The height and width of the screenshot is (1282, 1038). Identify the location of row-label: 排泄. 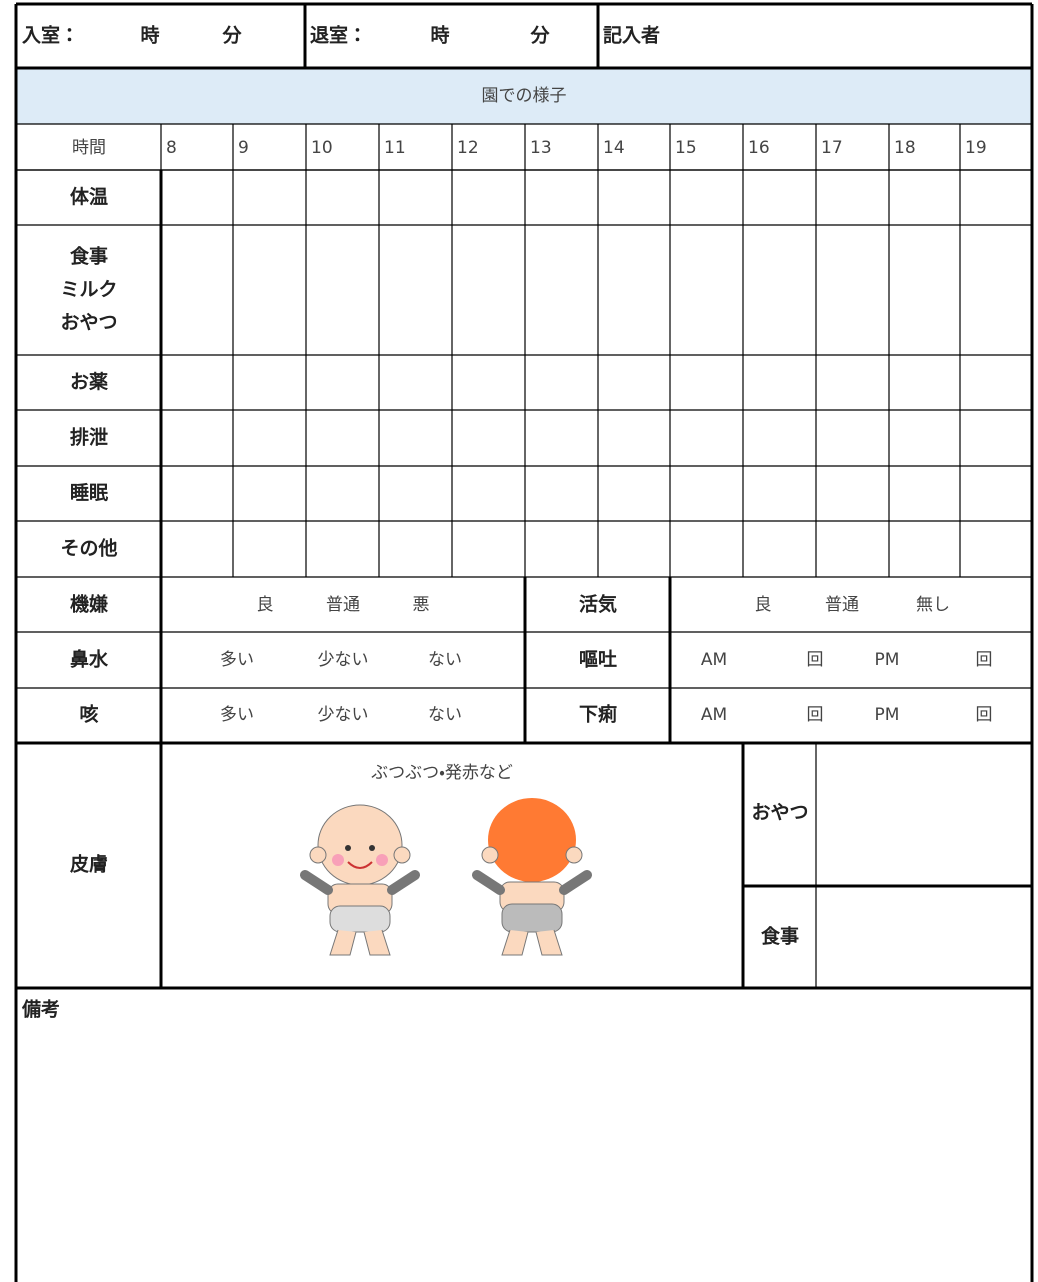
(89, 437).